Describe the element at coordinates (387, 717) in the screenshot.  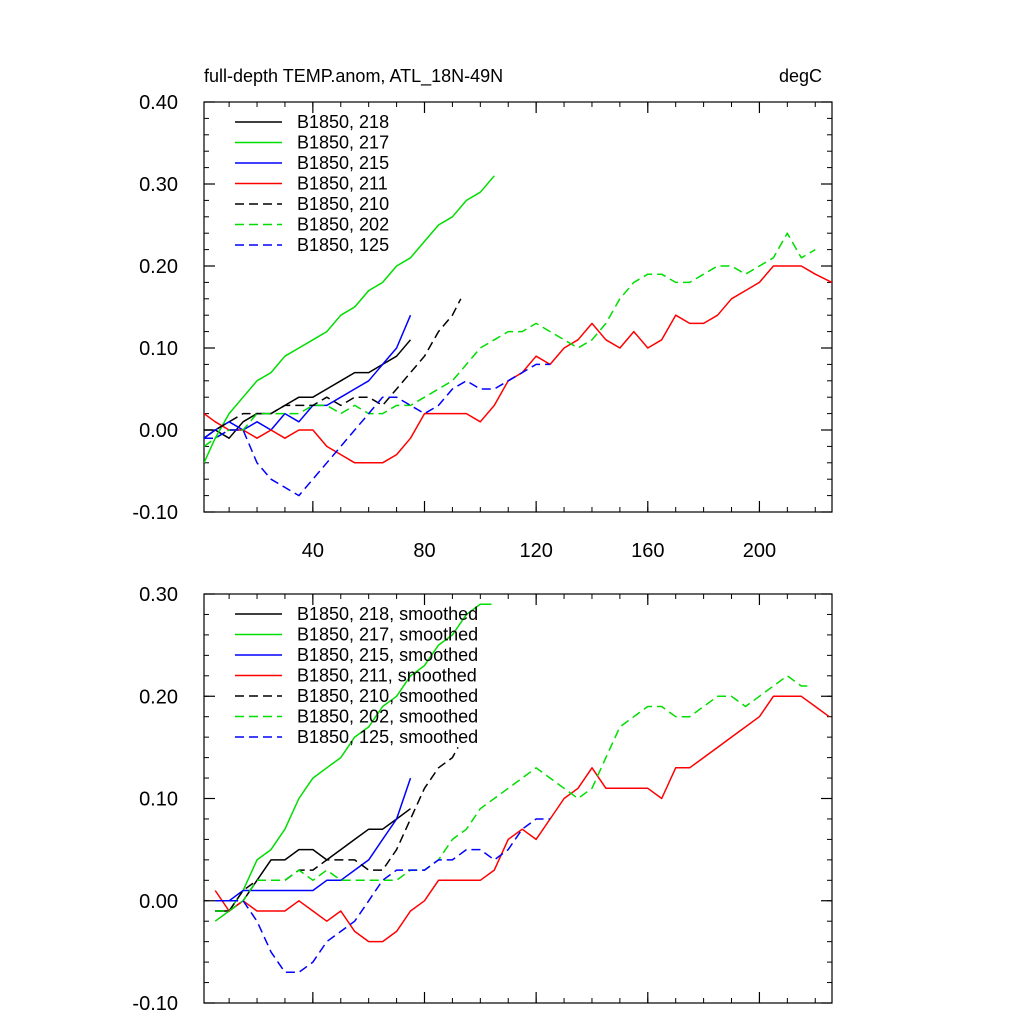
I see `legend-label: B1850, 202, smoothed` at that location.